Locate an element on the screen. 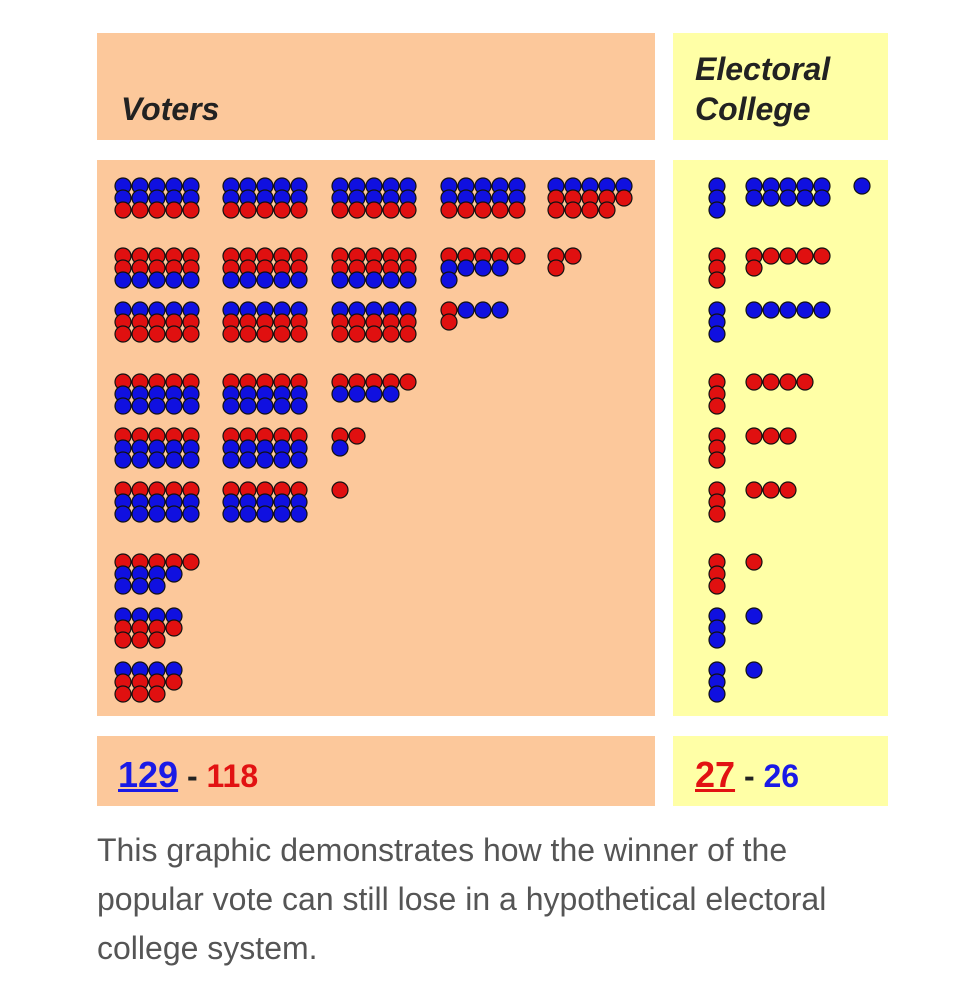  score-blue: 26 is located at coordinates (781, 776).